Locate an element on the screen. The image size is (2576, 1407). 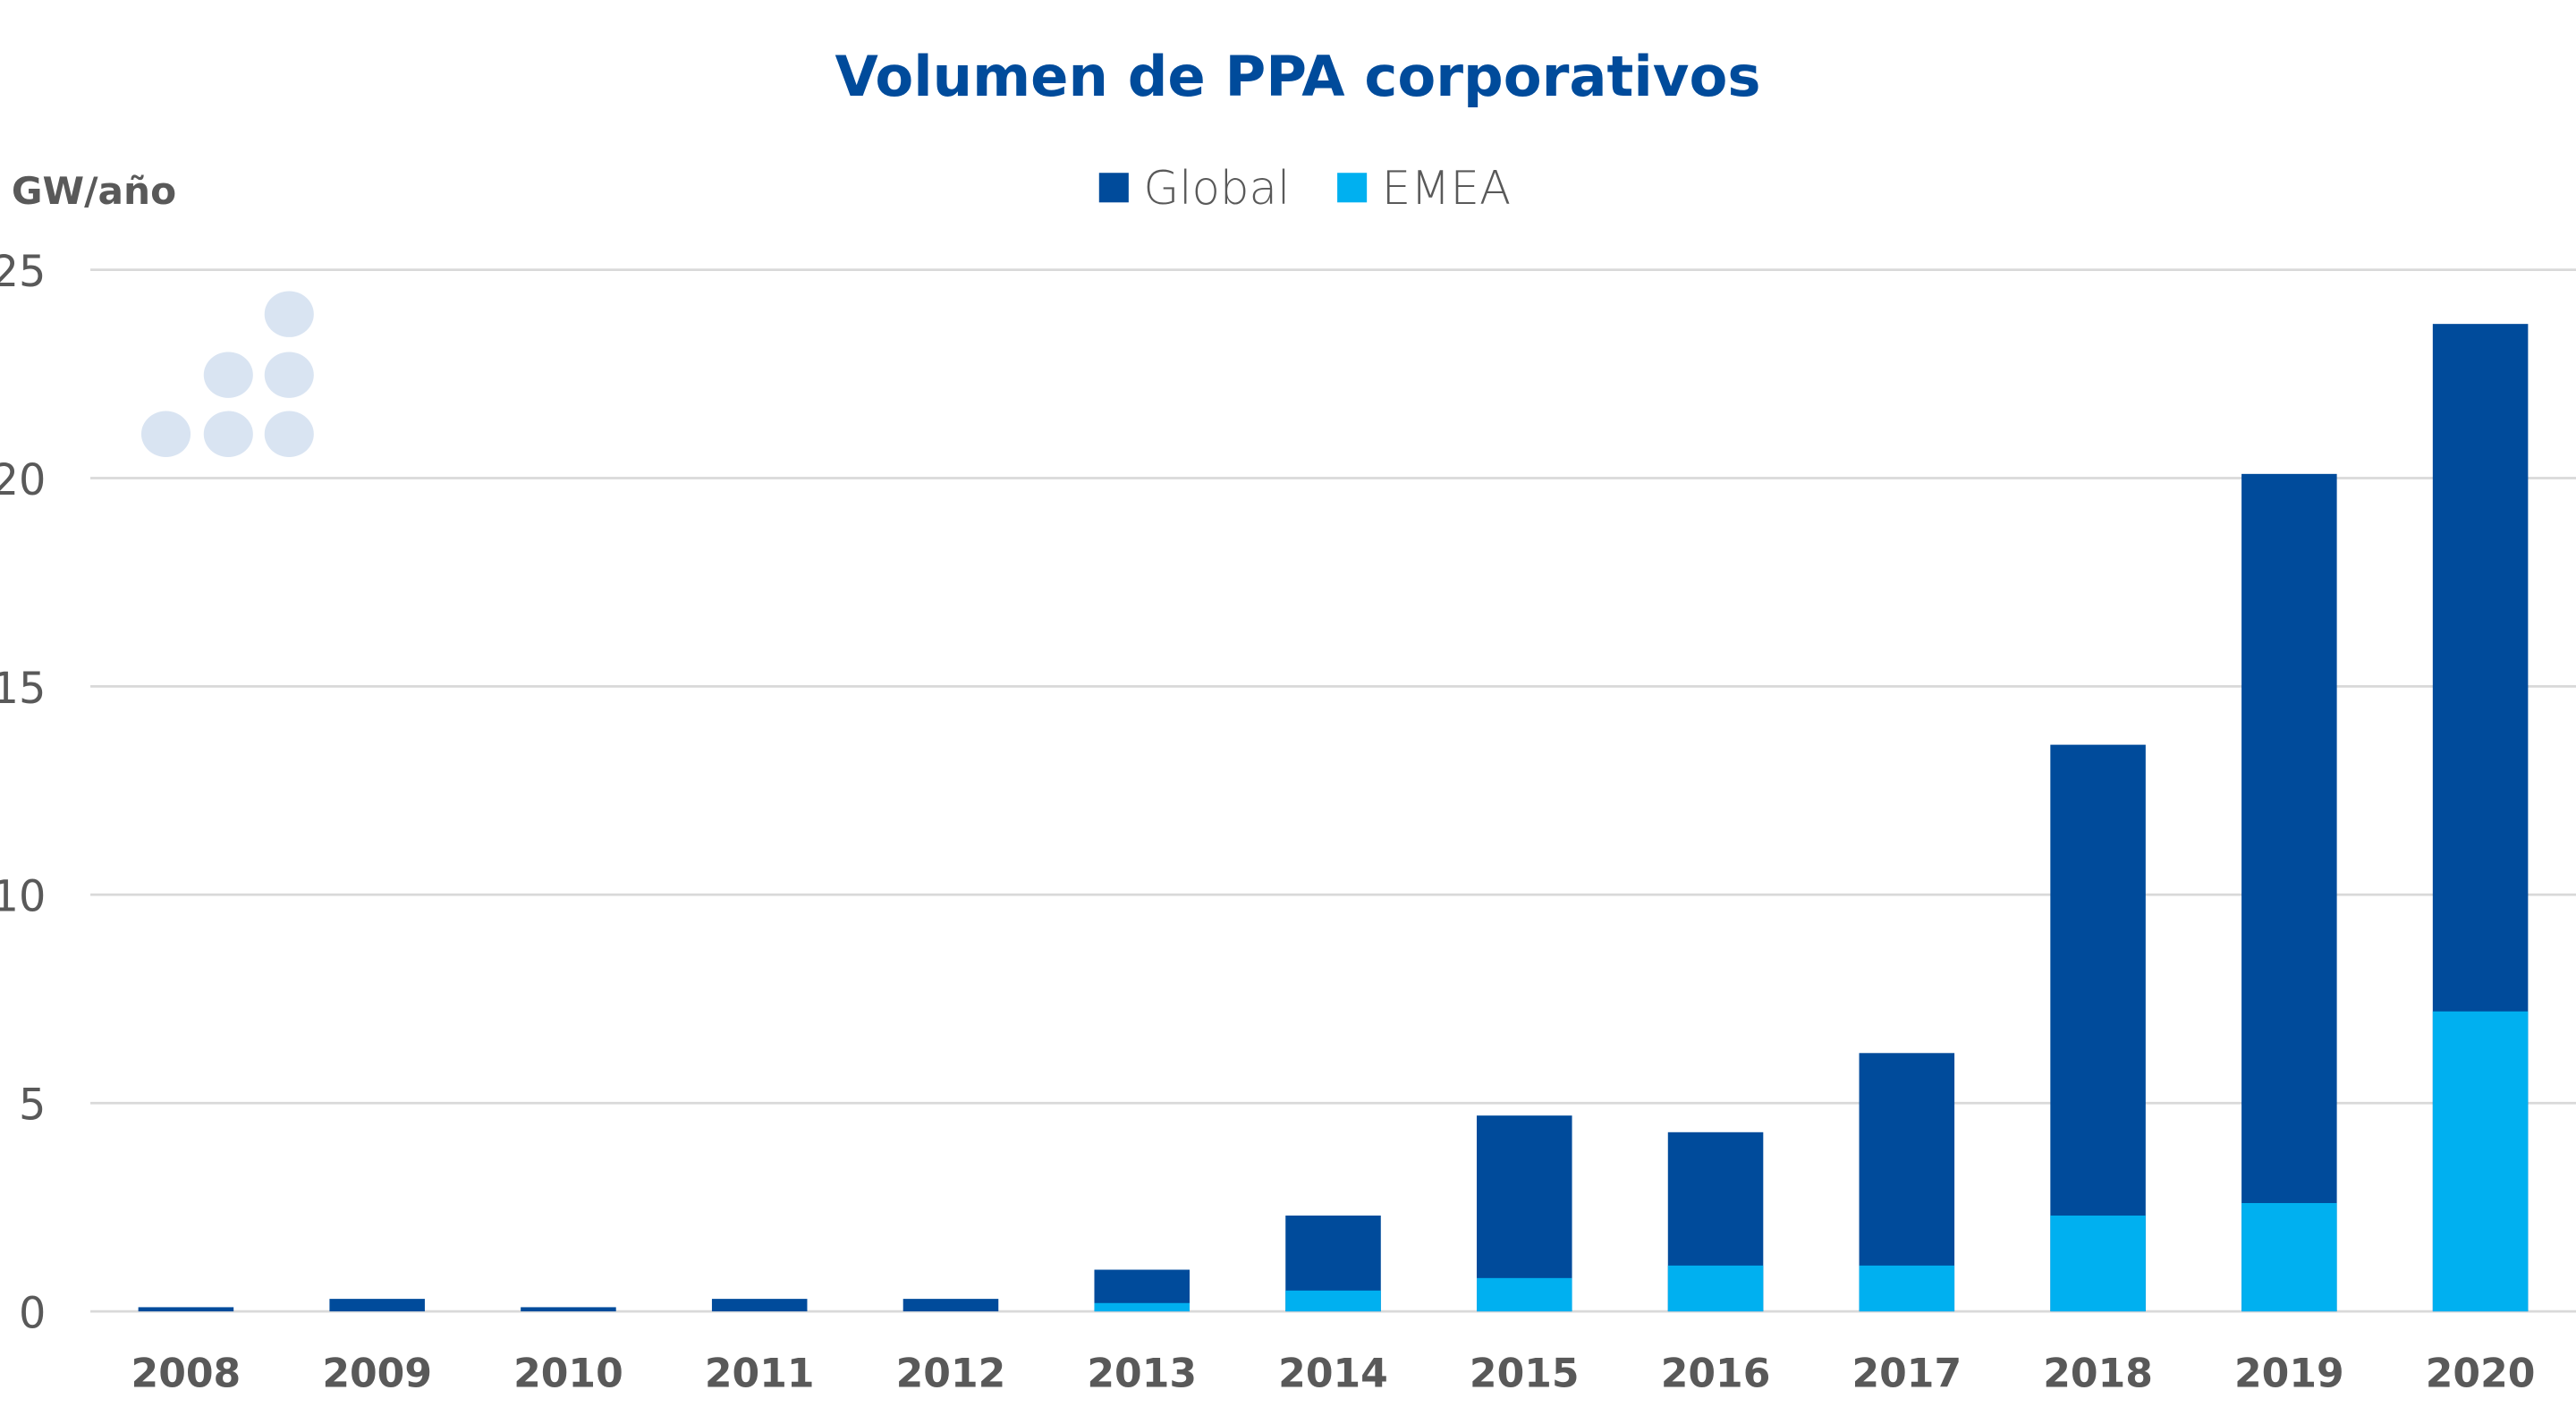
x-tick-label: 2013 is located at coordinates (1142, 1374).